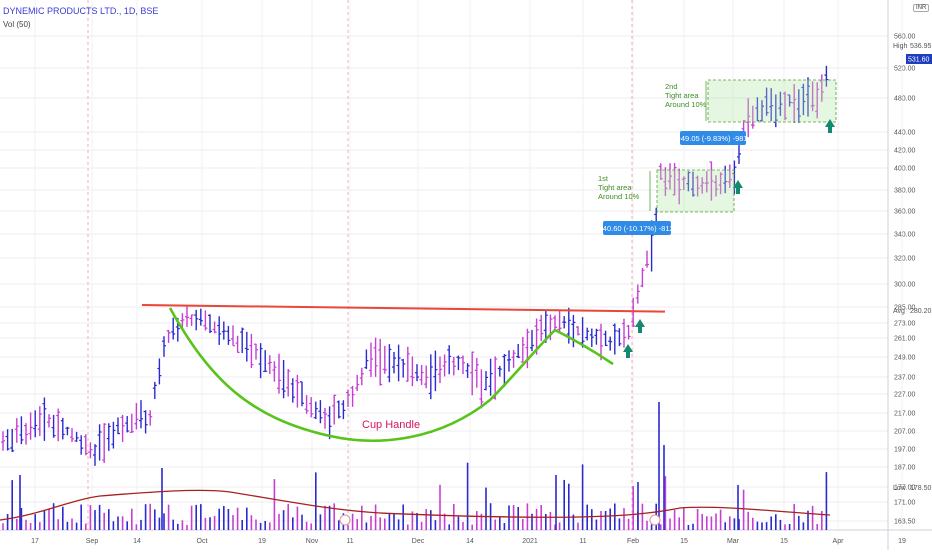 This screenshot has width=932, height=555. What do you see at coordinates (905, 151) in the screenshot?
I see `y-tick-label: 420.00` at bounding box center [905, 151].